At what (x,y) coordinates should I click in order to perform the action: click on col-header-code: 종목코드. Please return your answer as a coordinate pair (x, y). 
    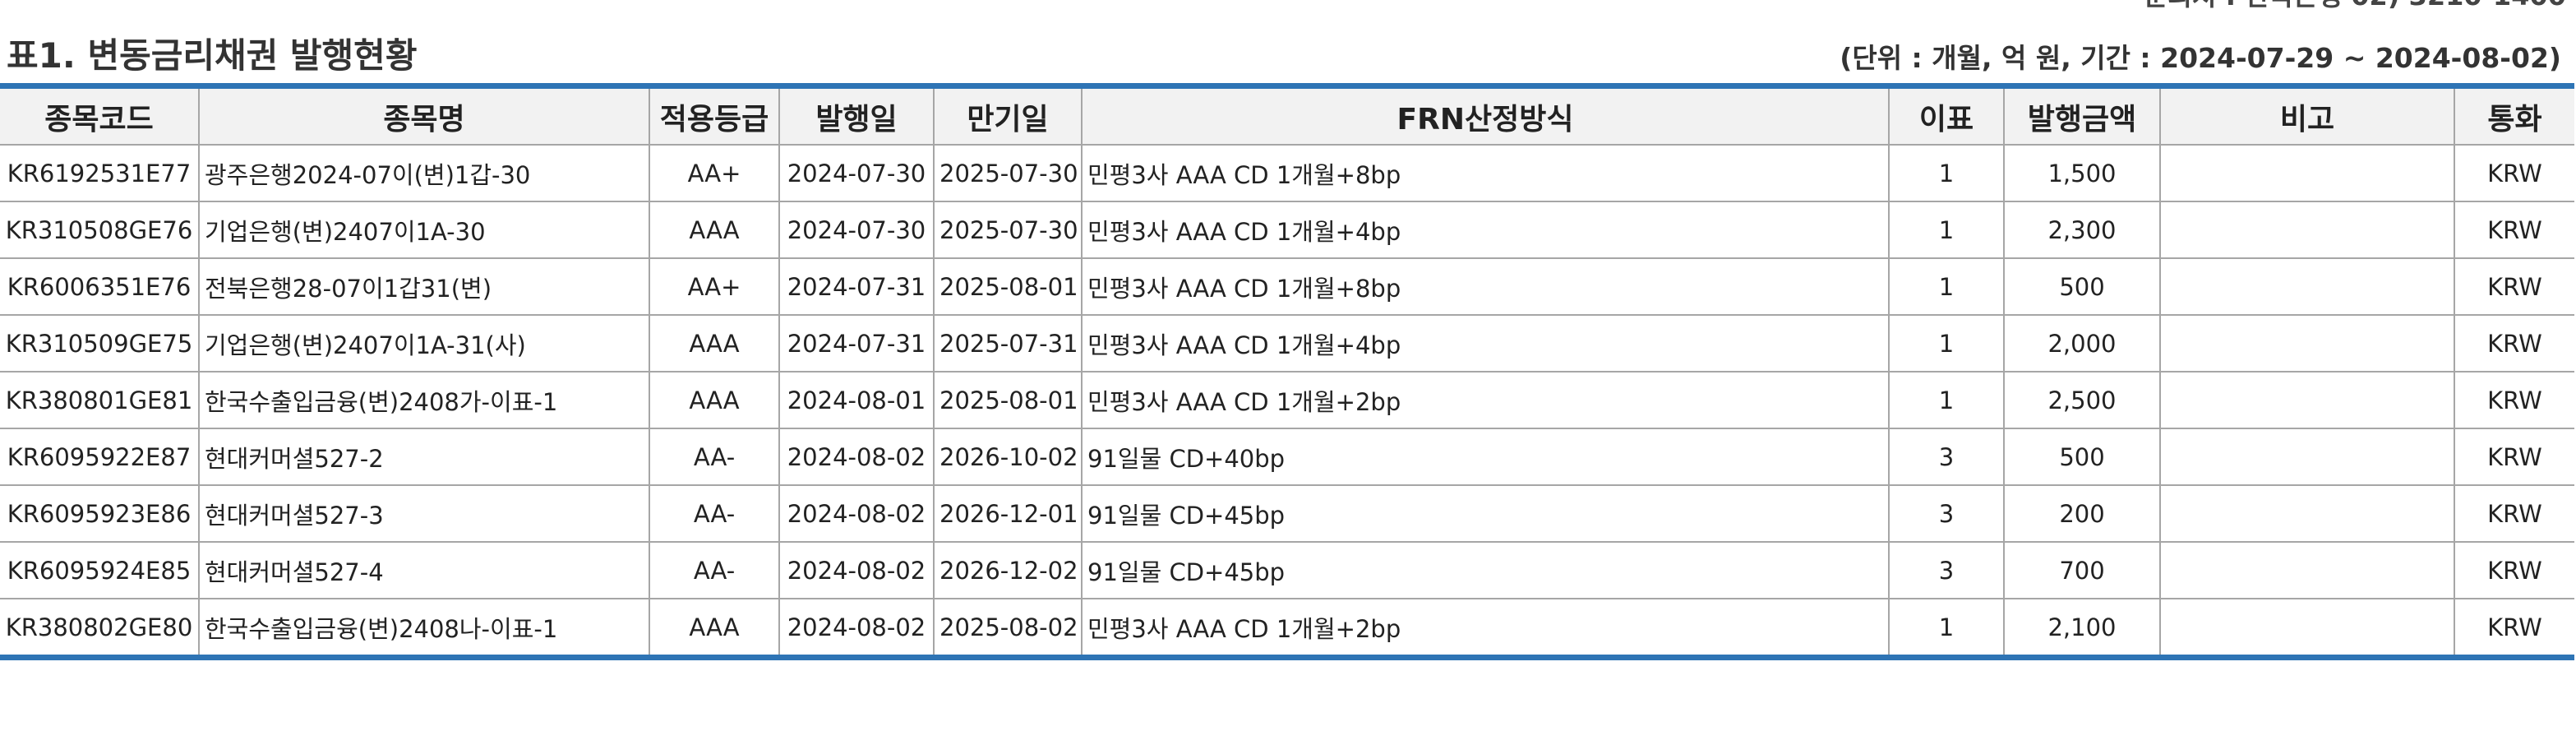
    Looking at the image, I should click on (99, 118).